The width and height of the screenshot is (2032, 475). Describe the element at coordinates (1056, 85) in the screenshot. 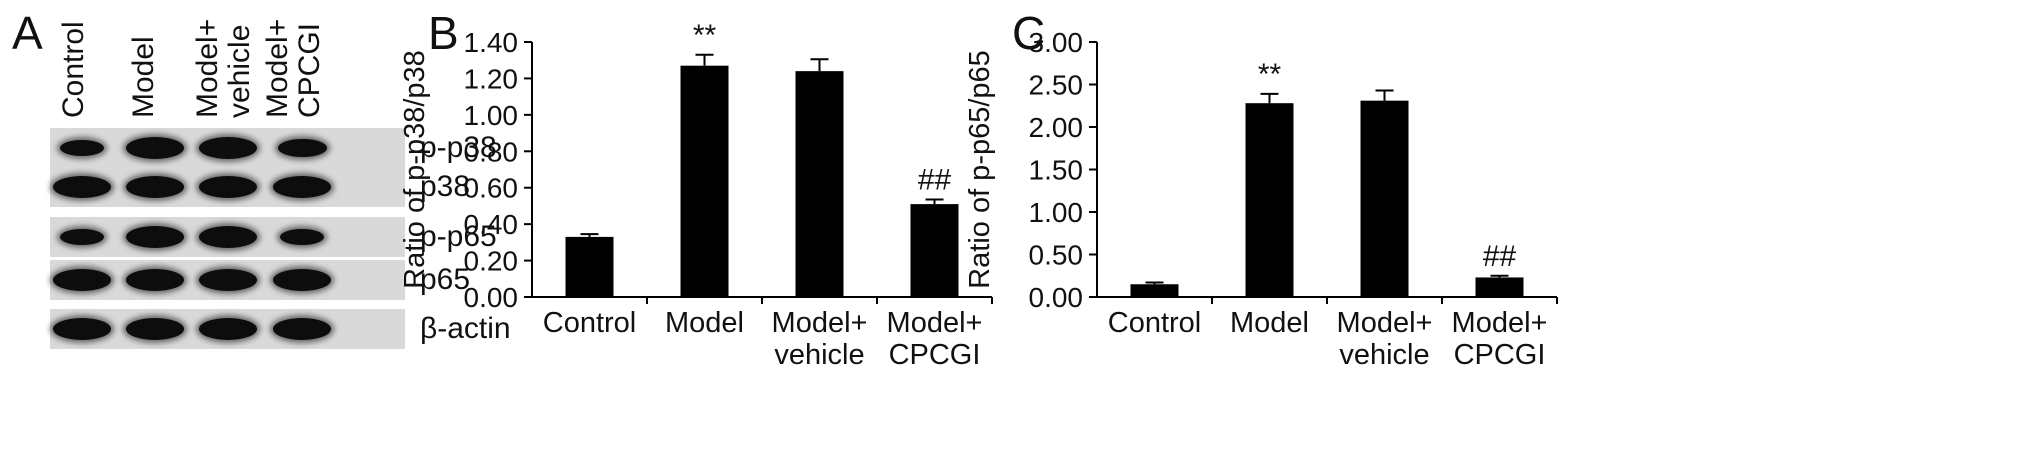

I see `y-tick-label: 2.50` at that location.